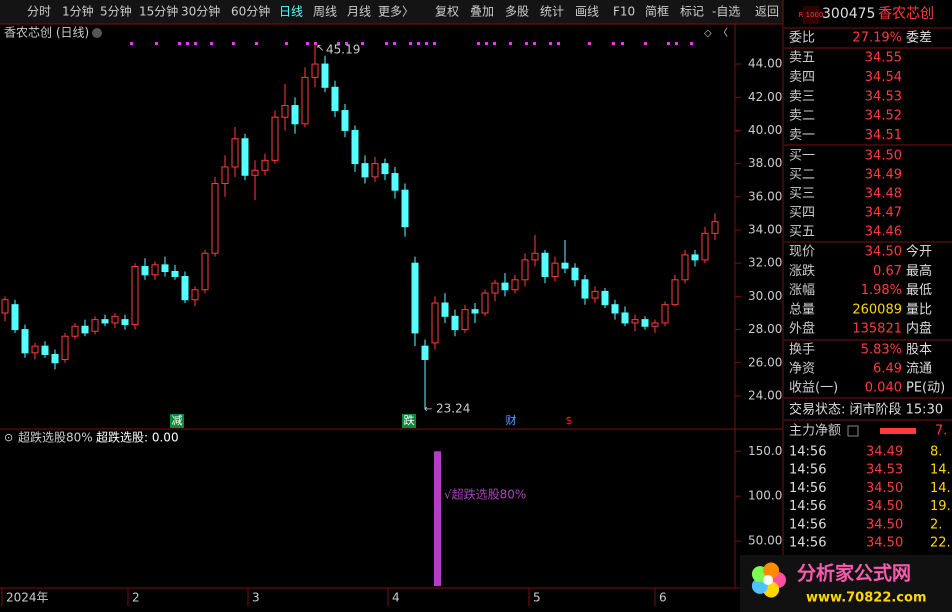 This screenshot has height=612, width=952. What do you see at coordinates (866, 598) in the screenshot?
I see `watermark-url: www.70822.com` at bounding box center [866, 598].